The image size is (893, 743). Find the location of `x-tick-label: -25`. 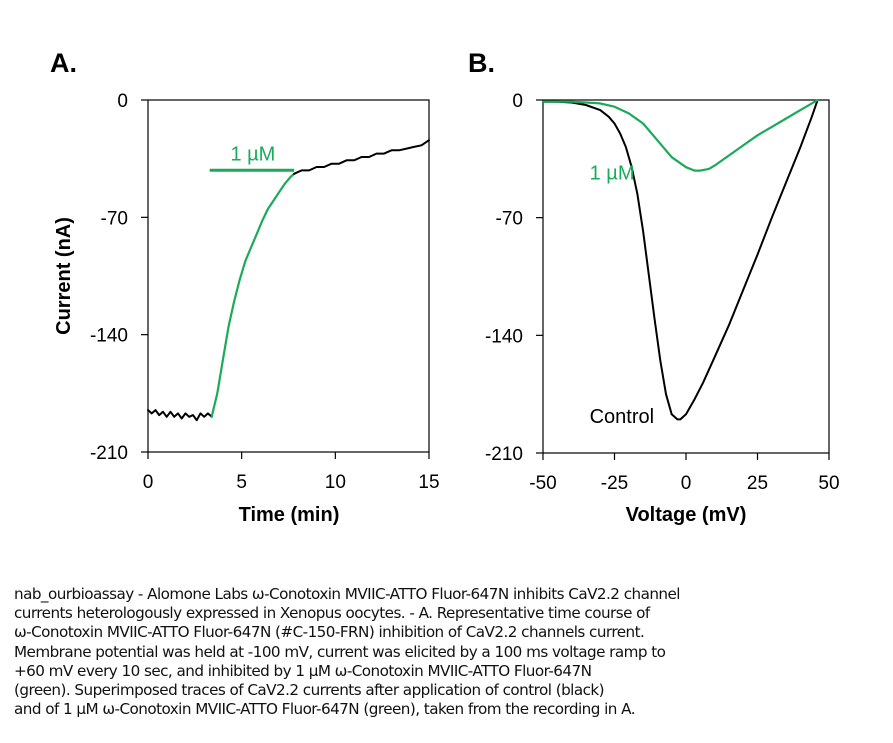

x-tick-label: -25 is located at coordinates (614, 483).